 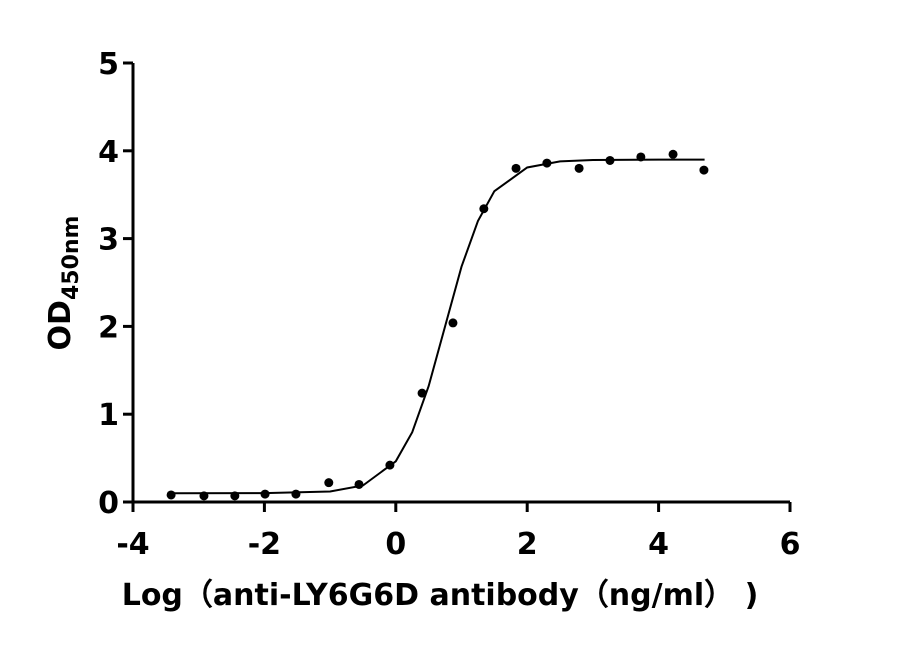 I want to click on y-axis-label-main: OD, so click(x=60, y=325).